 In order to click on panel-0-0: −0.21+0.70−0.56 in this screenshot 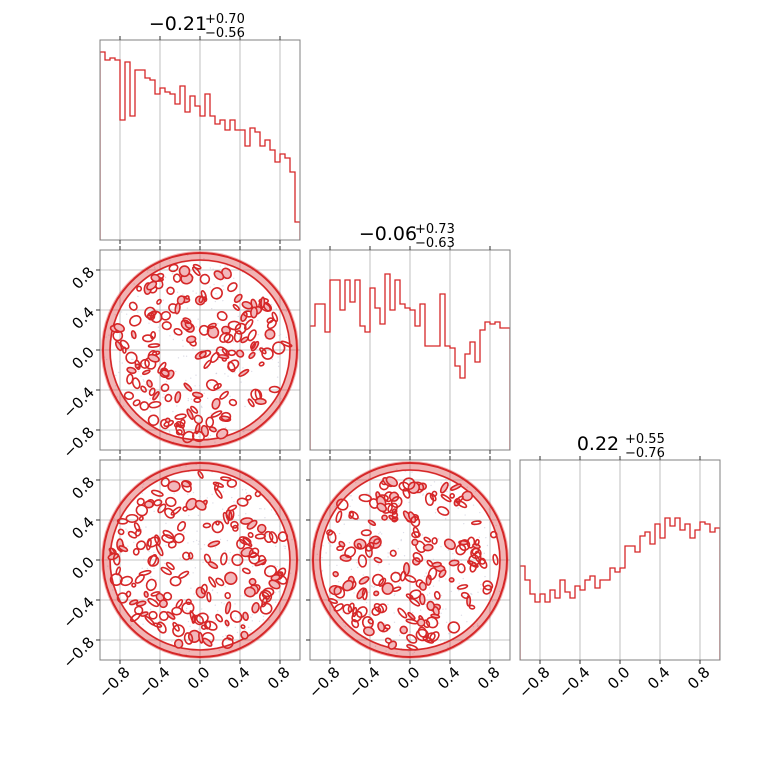, I will do `click(200, 128)`.